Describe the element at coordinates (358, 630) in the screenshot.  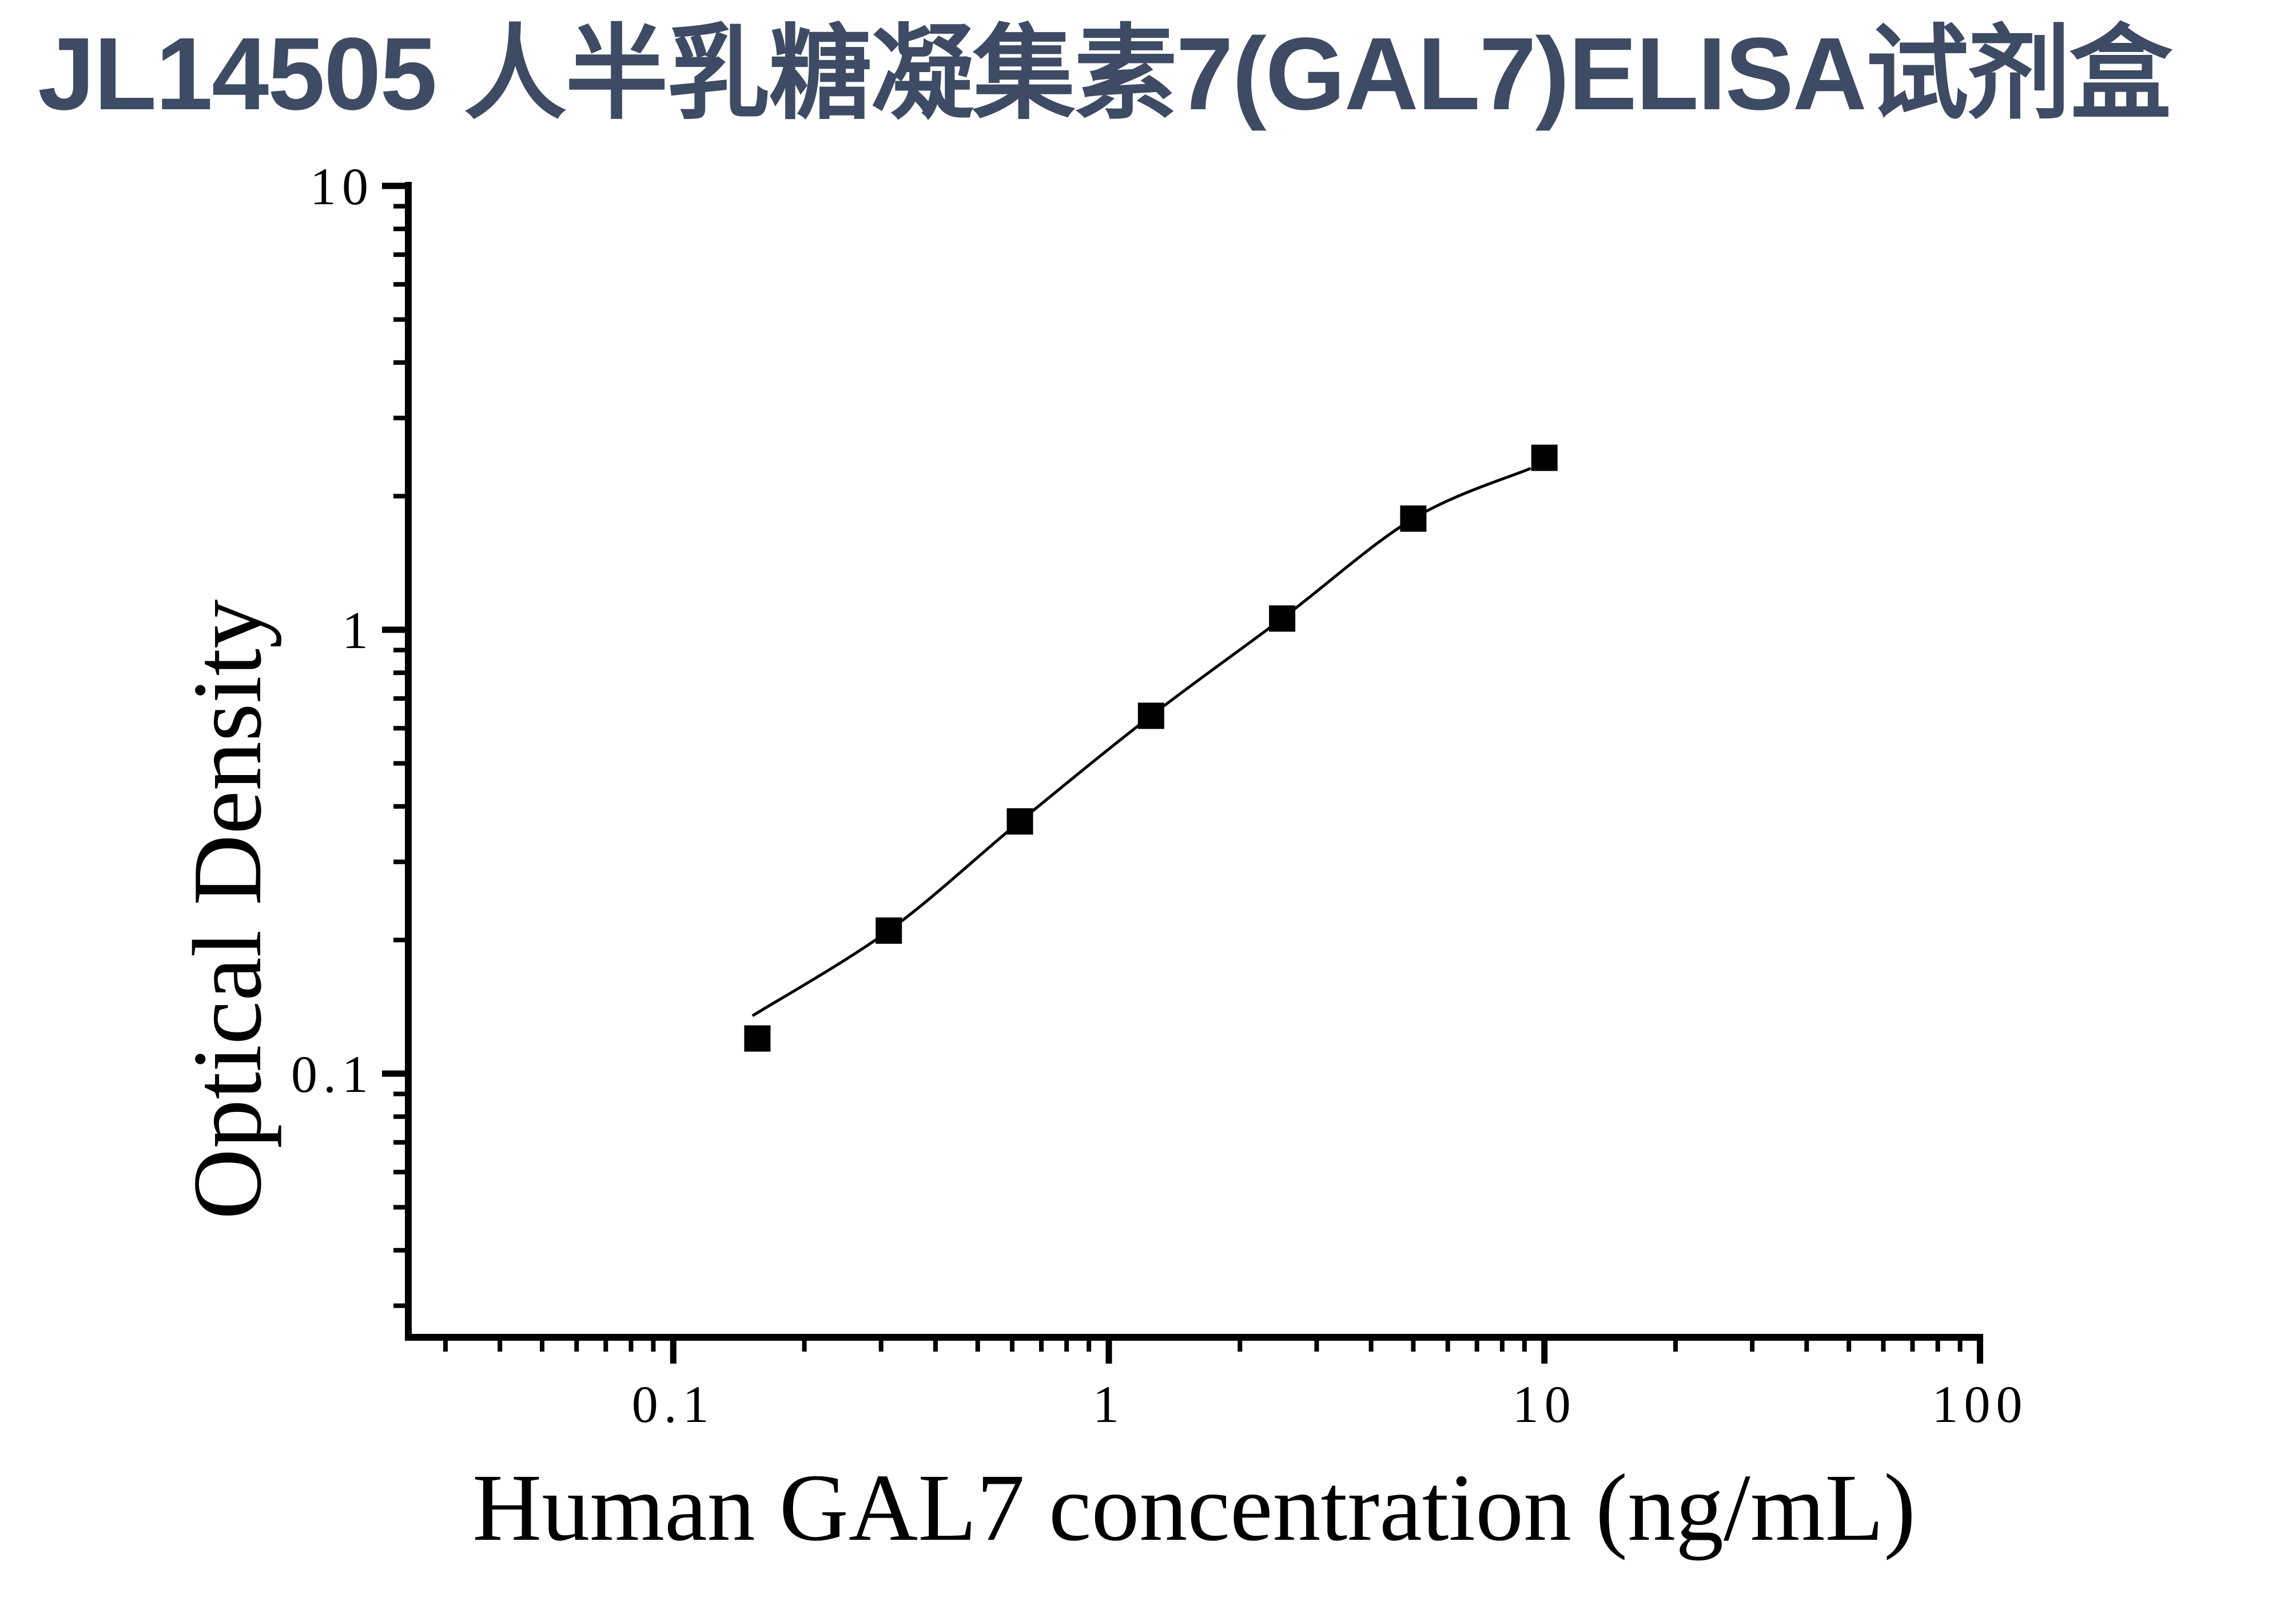
I see `y-tick-label: 1` at that location.